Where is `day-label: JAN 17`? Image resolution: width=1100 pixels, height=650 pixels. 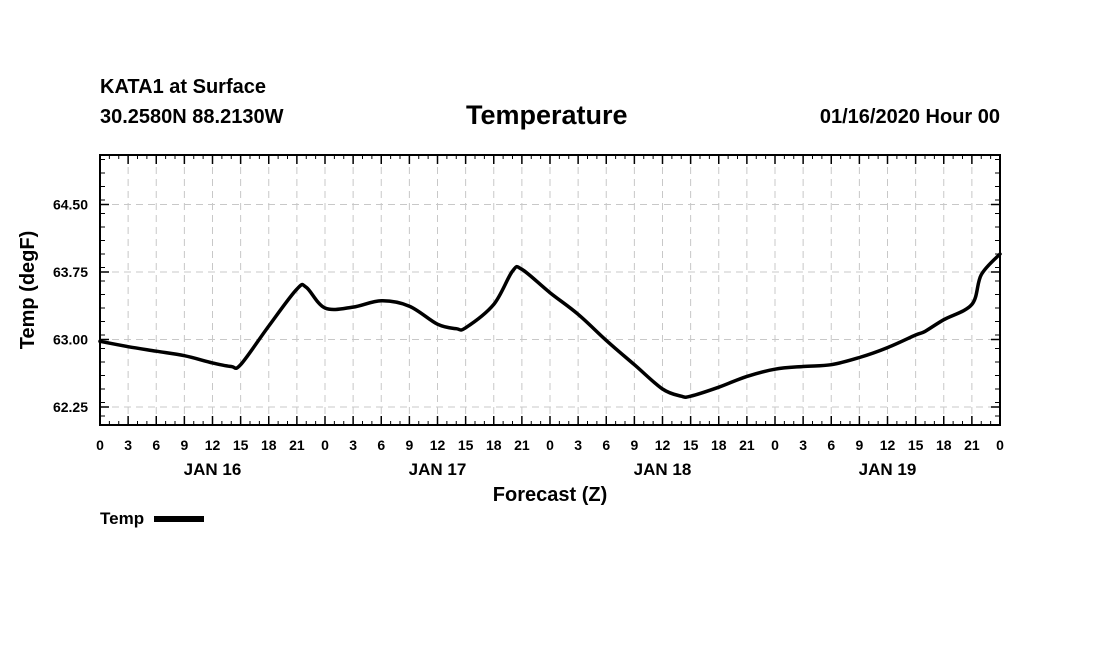
day-label: JAN 17 is located at coordinates (438, 469).